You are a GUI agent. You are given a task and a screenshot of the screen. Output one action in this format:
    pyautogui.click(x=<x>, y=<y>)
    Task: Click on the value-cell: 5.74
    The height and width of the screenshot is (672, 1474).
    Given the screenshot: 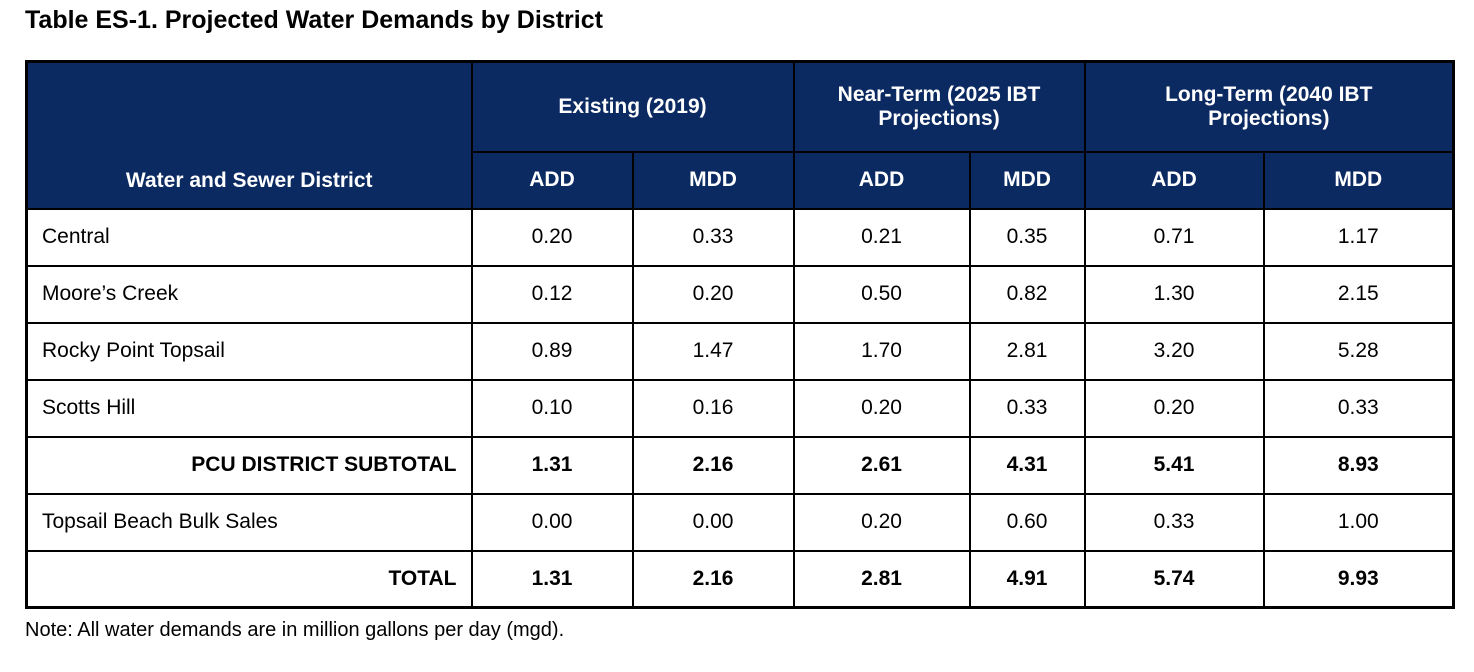 What is the action you would take?
    pyautogui.click(x=1174, y=579)
    